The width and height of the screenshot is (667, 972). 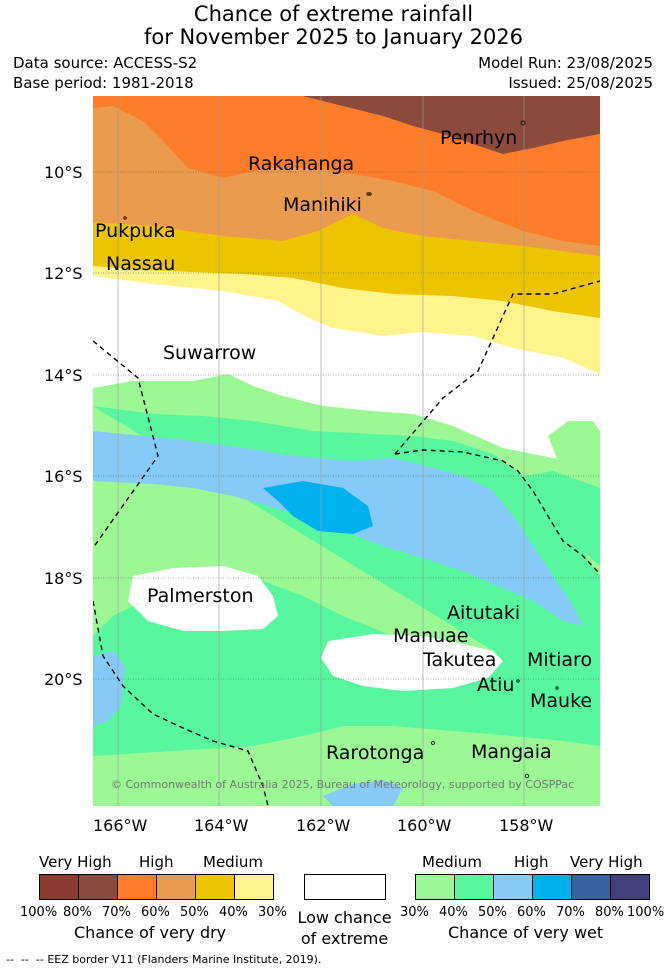 What do you see at coordinates (574, 451) in the screenshot?
I see `region-wet-patch-east` at bounding box center [574, 451].